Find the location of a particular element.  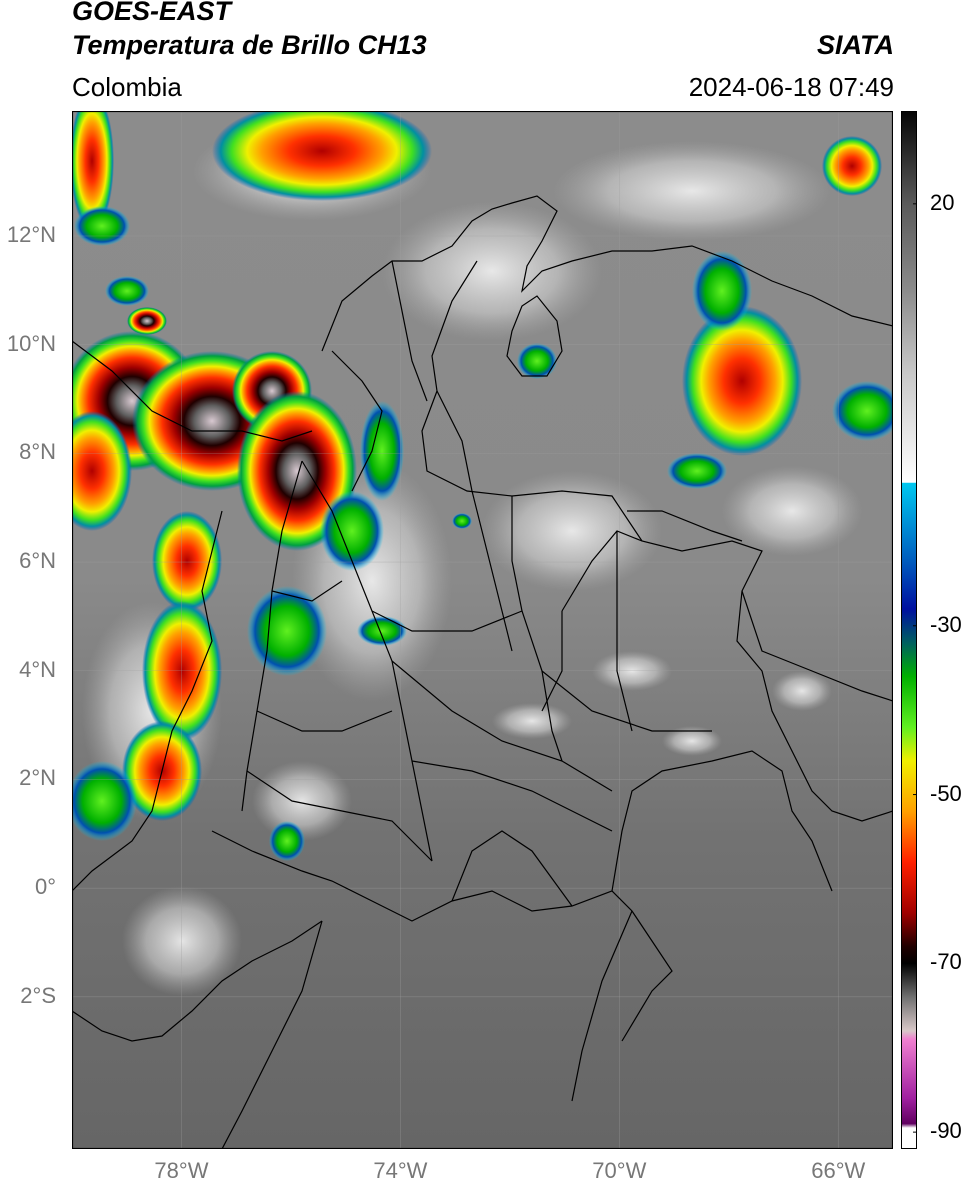

colorbar-frame is located at coordinates (909, 630).